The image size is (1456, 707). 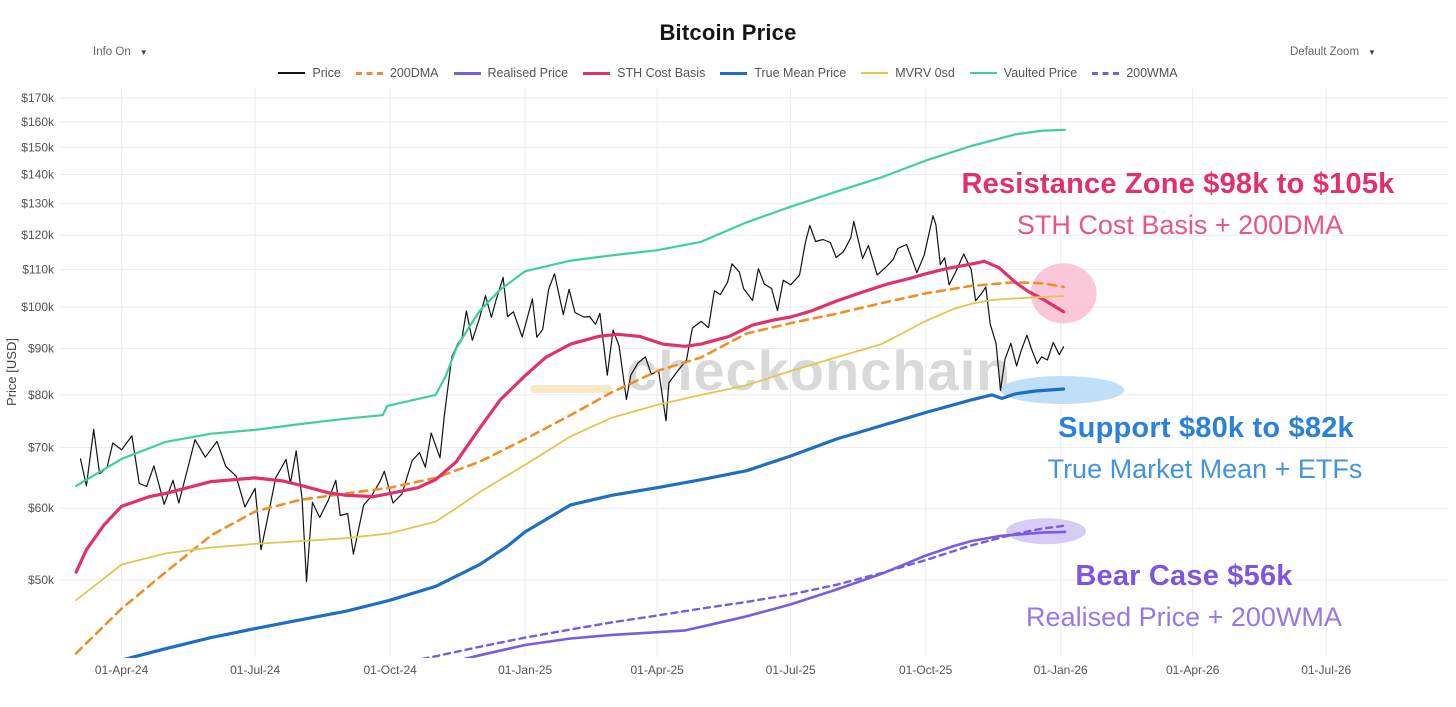 I want to click on x-tick-label: 01-Apr-25, so click(x=657, y=670).